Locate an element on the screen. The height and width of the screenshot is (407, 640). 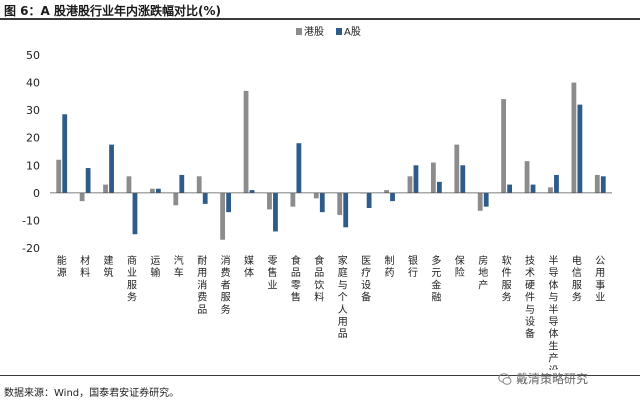
x-tick-label: 多元金融 is located at coordinates (436, 279).